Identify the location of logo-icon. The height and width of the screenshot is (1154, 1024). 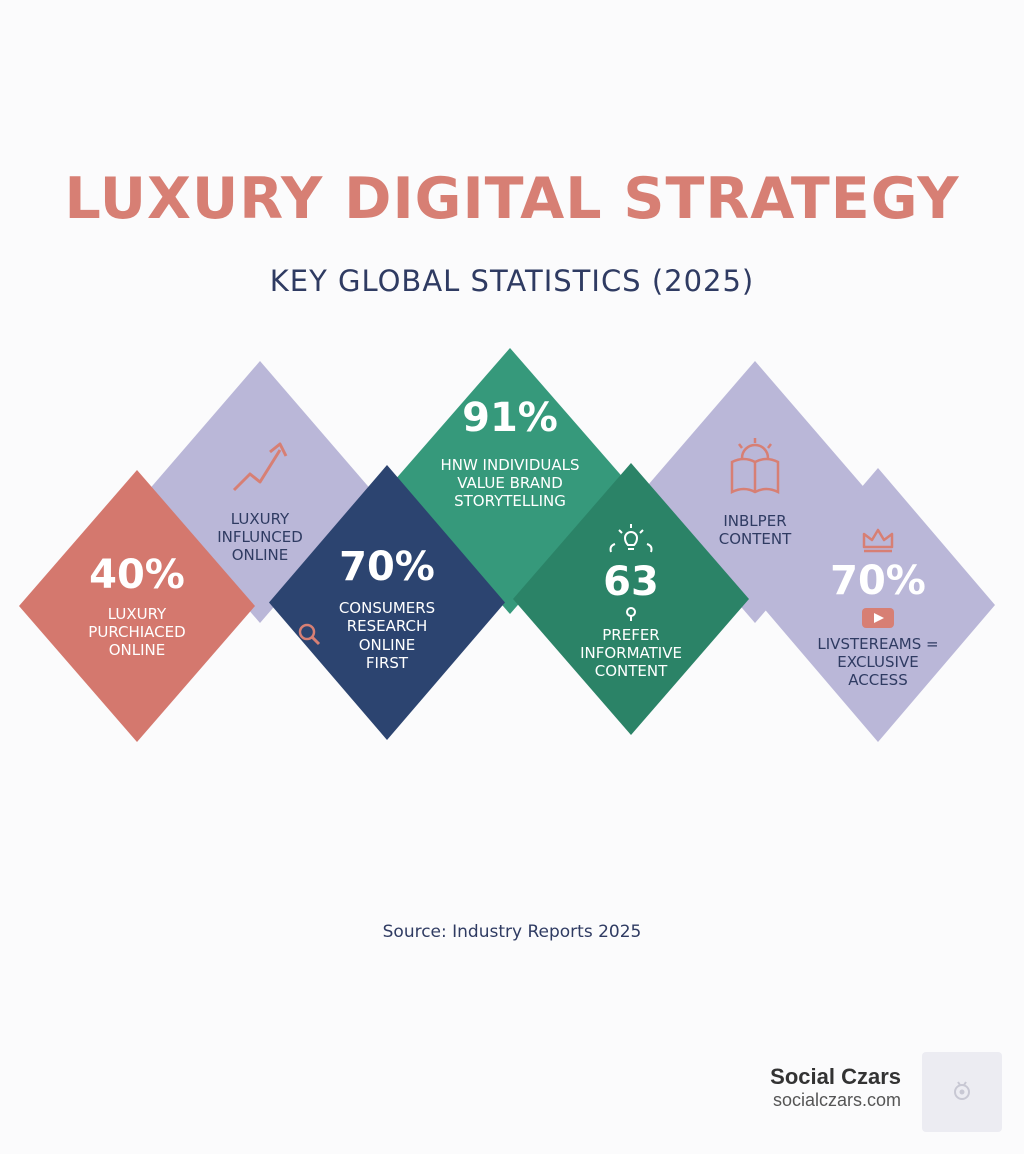
(962, 1090).